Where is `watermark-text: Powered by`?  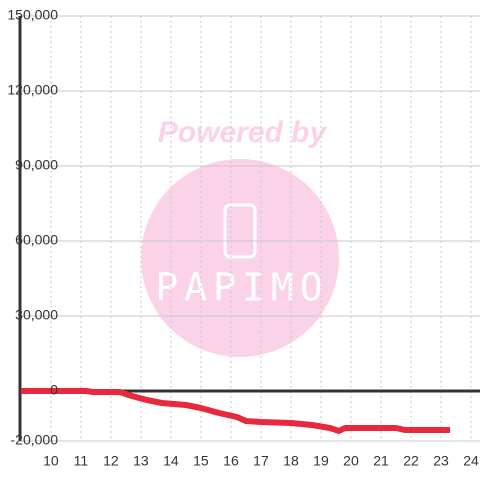 watermark-text: Powered by is located at coordinates (243, 132).